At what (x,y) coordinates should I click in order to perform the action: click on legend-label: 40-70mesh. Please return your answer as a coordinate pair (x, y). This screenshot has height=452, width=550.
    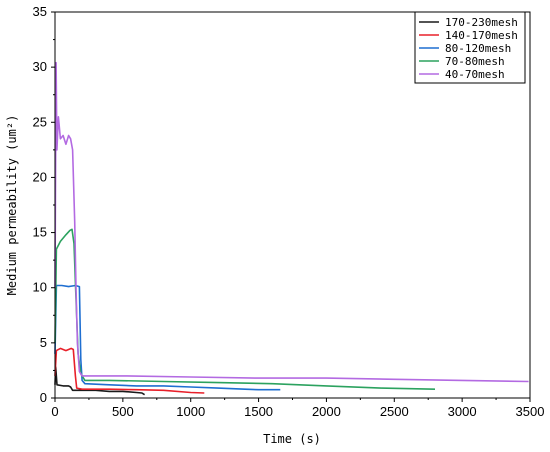
    Looking at the image, I should click on (475, 74).